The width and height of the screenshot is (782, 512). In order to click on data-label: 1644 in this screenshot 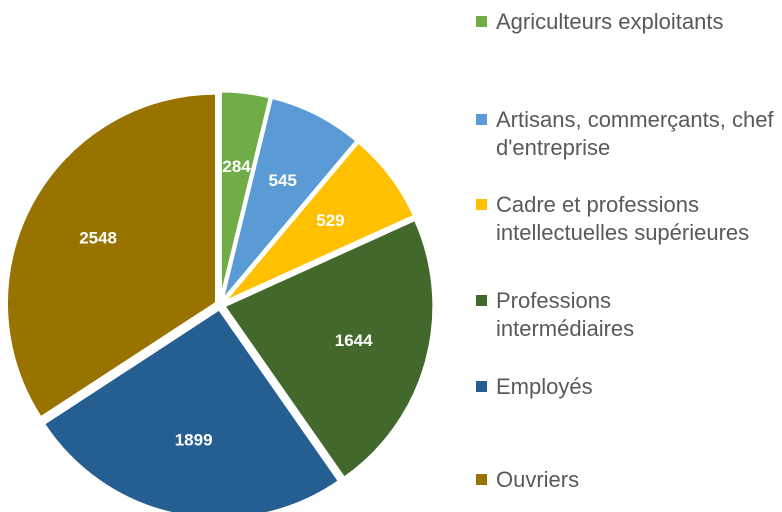, I will do `click(354, 340)`.